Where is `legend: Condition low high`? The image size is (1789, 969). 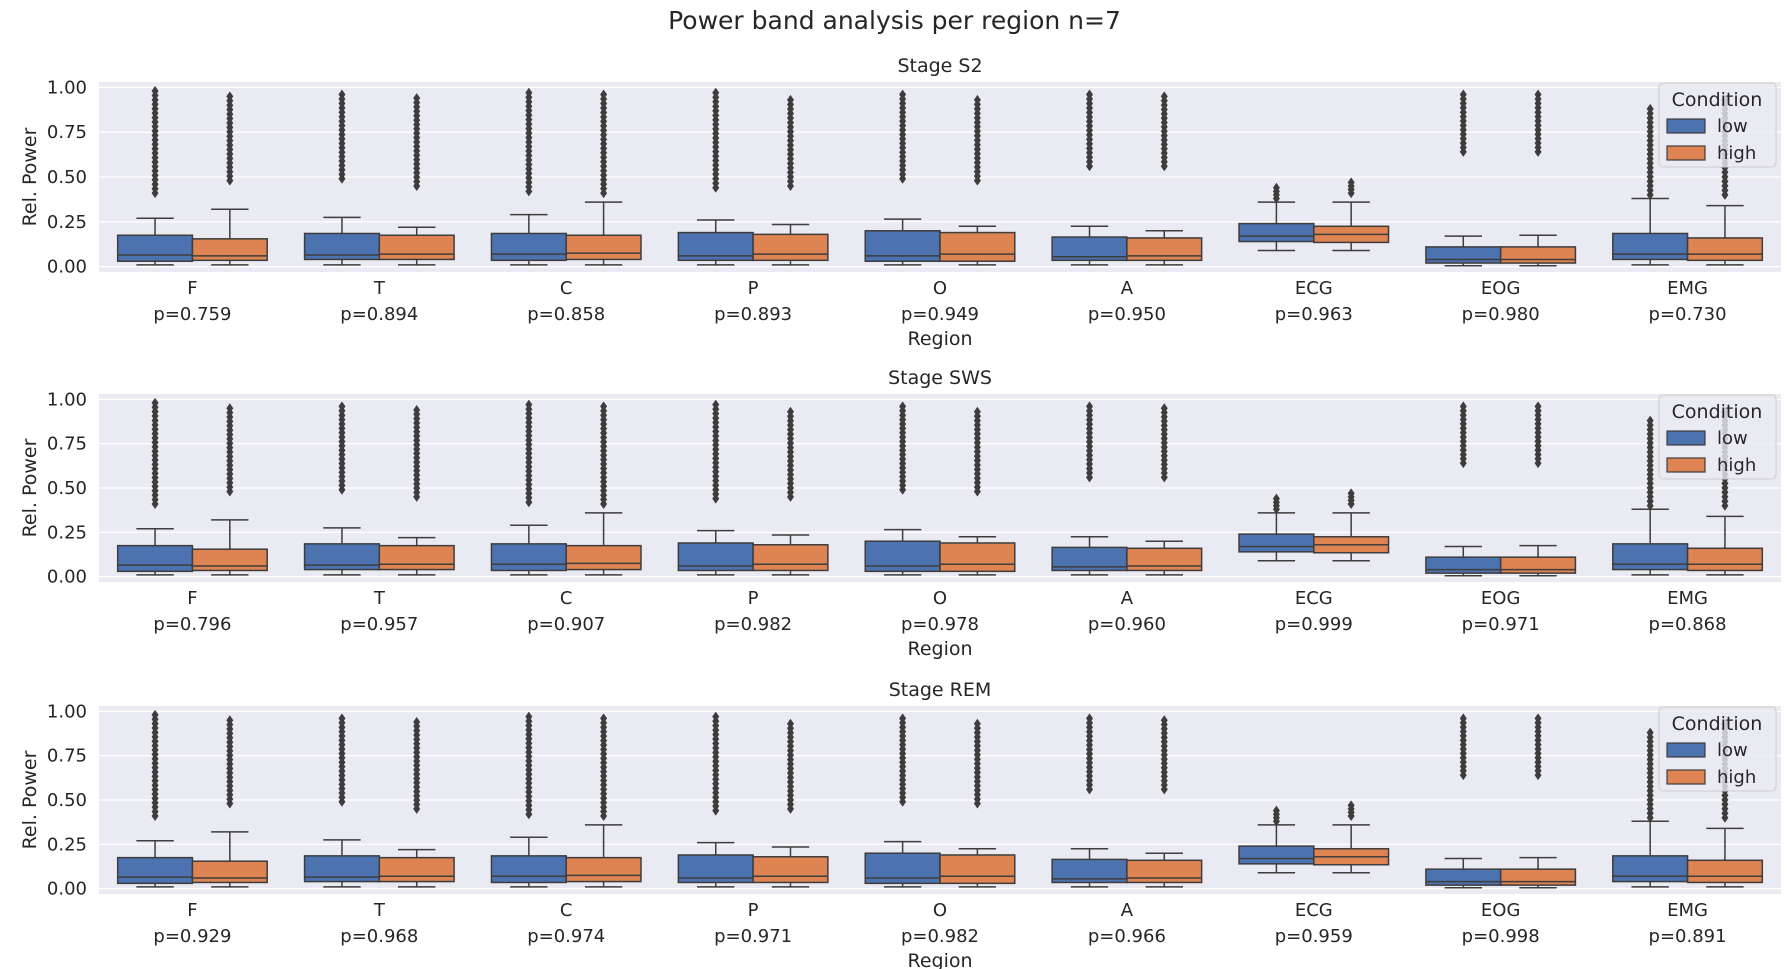 legend: Condition low high is located at coordinates (1717, 749).